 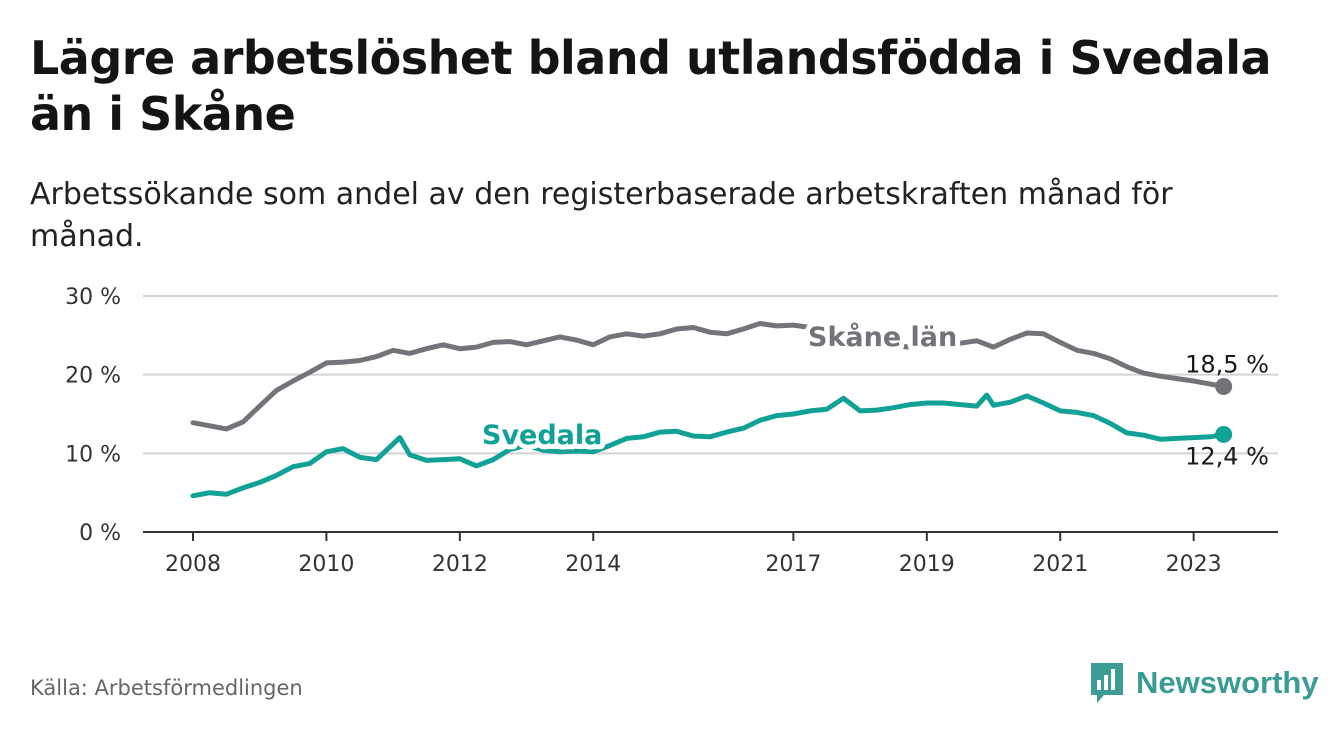 What do you see at coordinates (1107, 683) in the screenshot?
I see `bar-chart-bubble-icon` at bounding box center [1107, 683].